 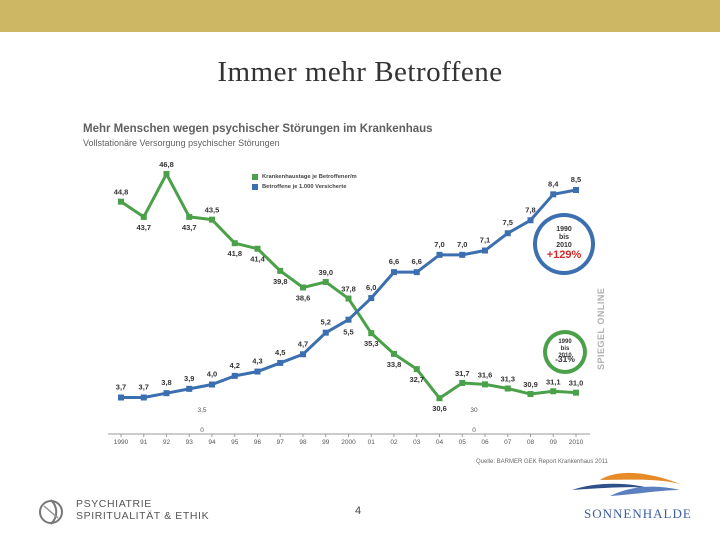 I want to click on blue-data-label: 4,2, so click(x=235, y=365).